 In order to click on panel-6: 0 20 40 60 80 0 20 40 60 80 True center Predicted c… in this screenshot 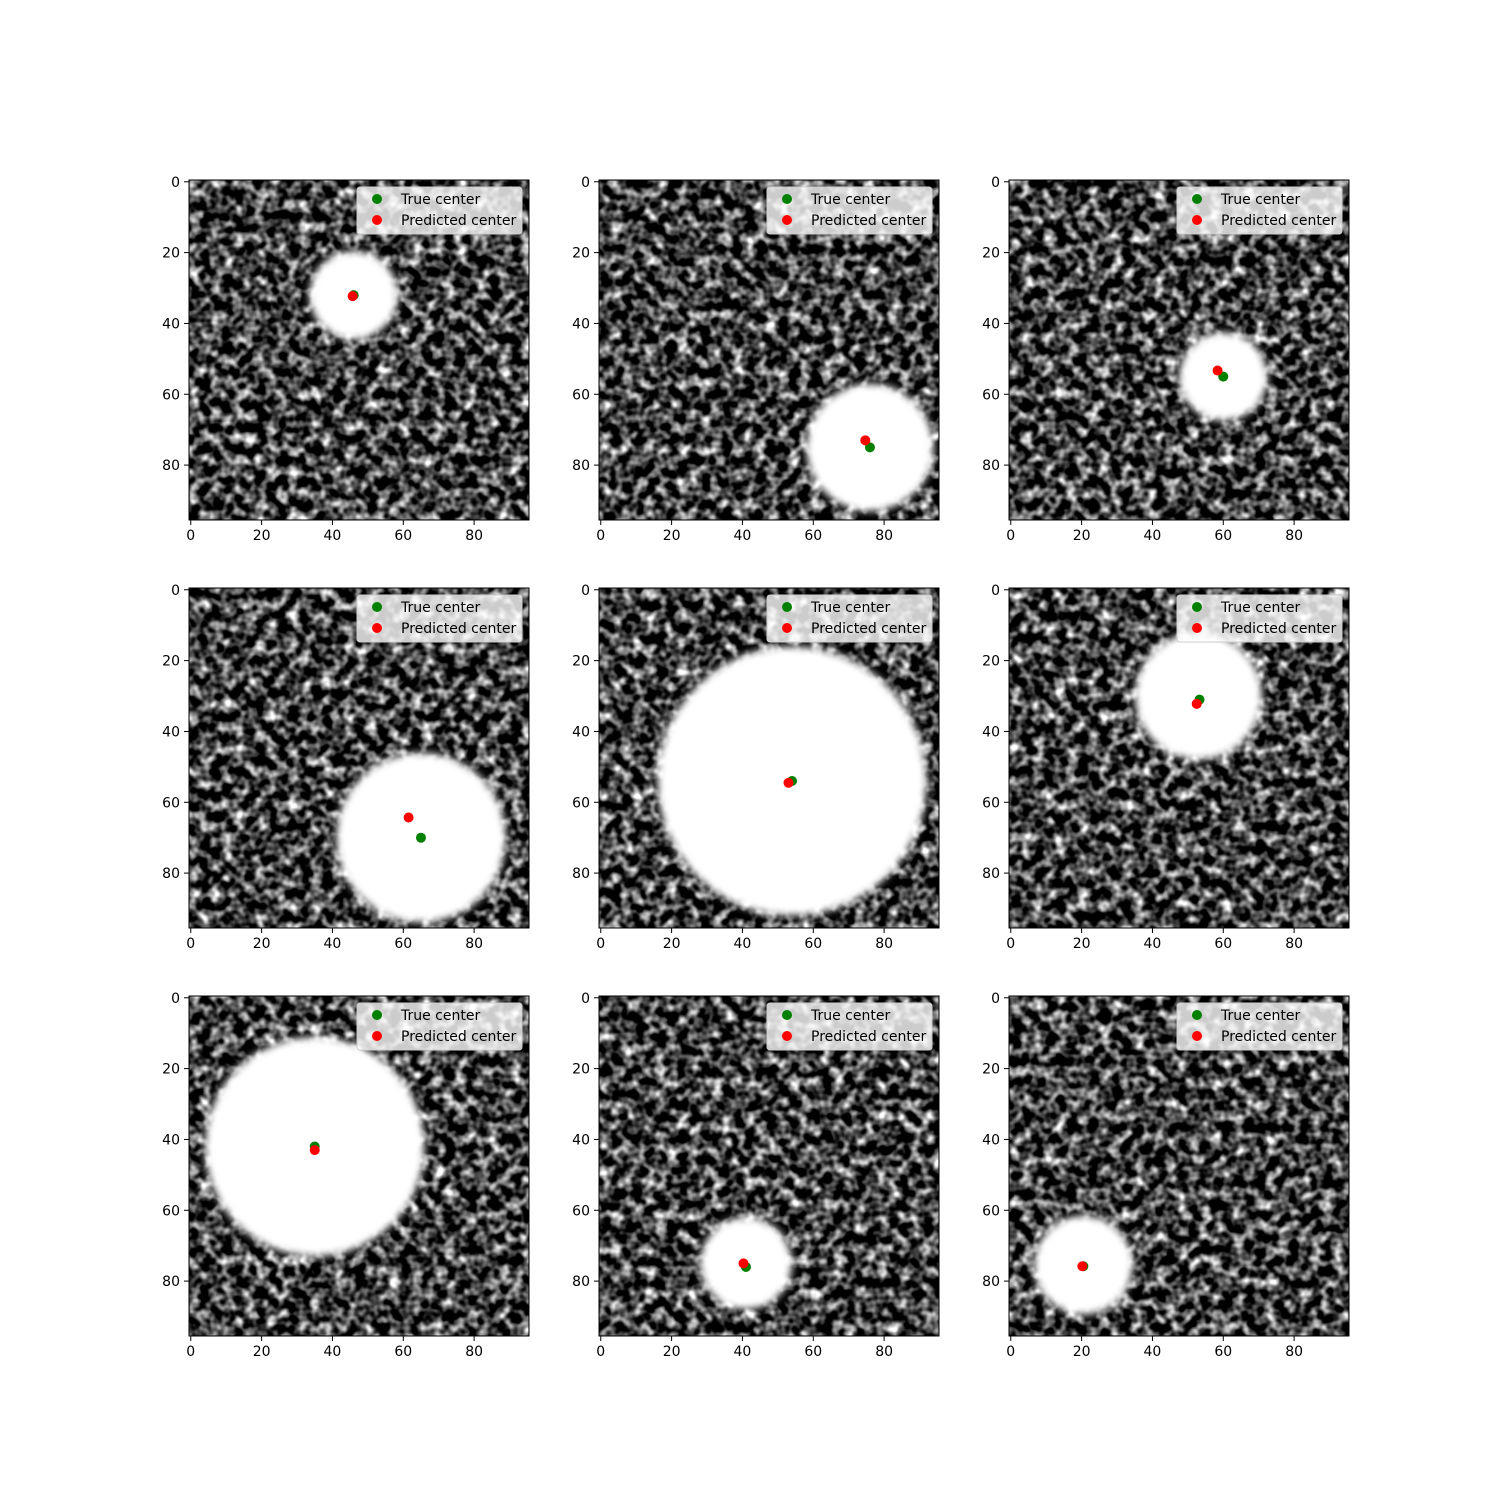, I will do `click(1166, 767)`.